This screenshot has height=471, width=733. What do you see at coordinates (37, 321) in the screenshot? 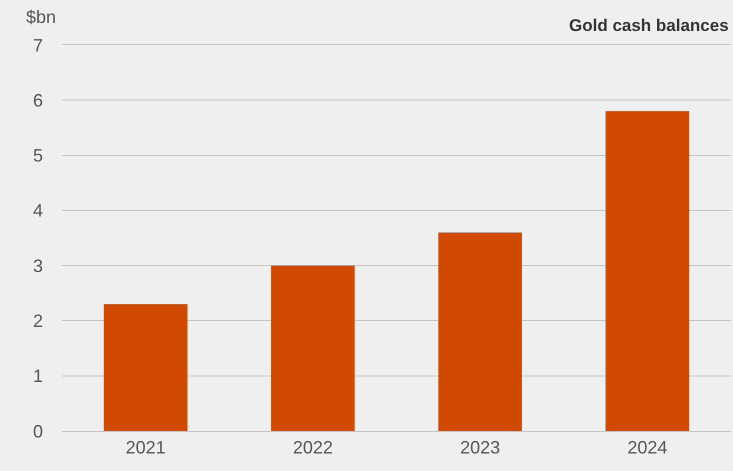
I see `y-tick-label: 2` at bounding box center [37, 321].